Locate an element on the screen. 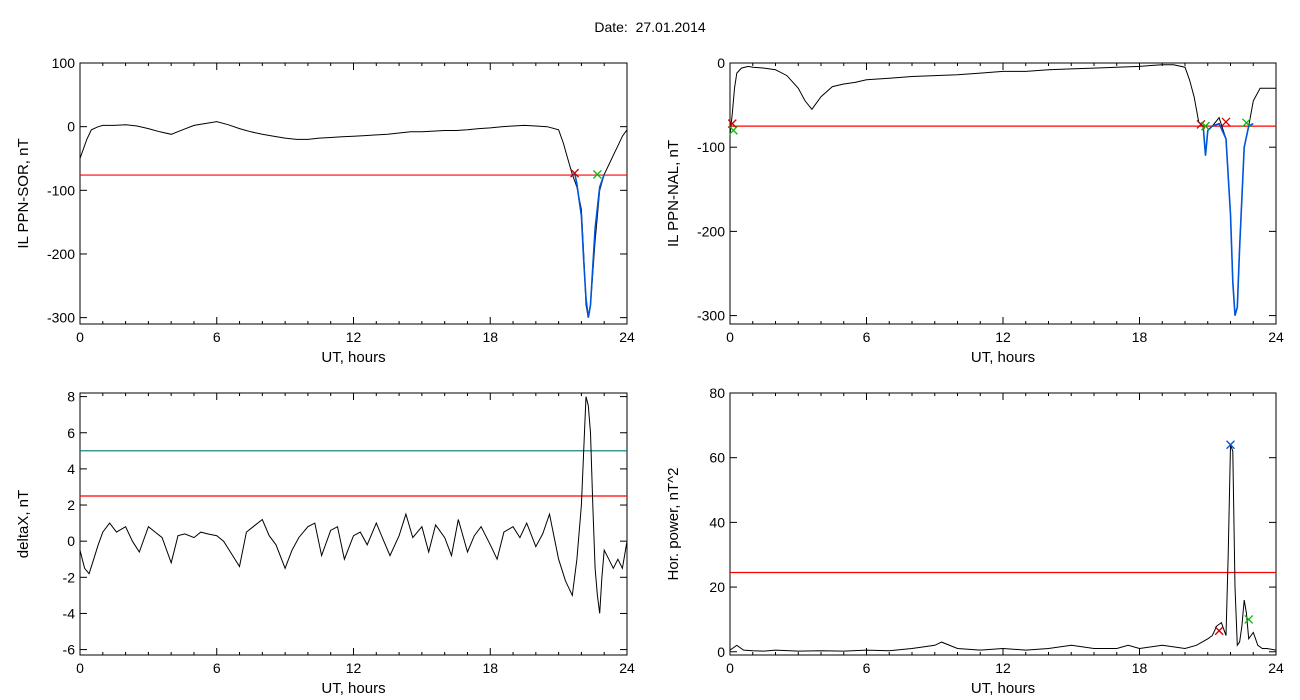  y-axis-label: IL PPN-SOR, nT is located at coordinates (23, 193).